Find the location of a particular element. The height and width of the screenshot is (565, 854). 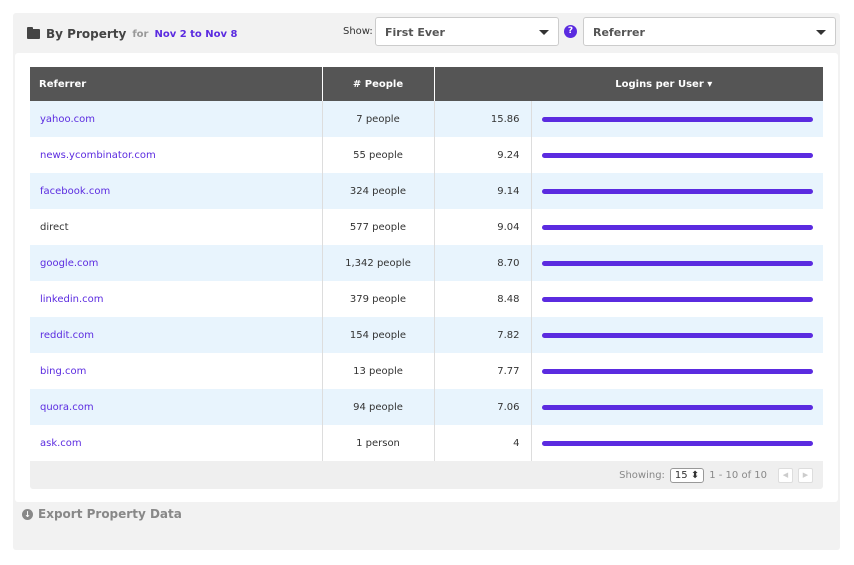

folder-icon is located at coordinates (33, 33).